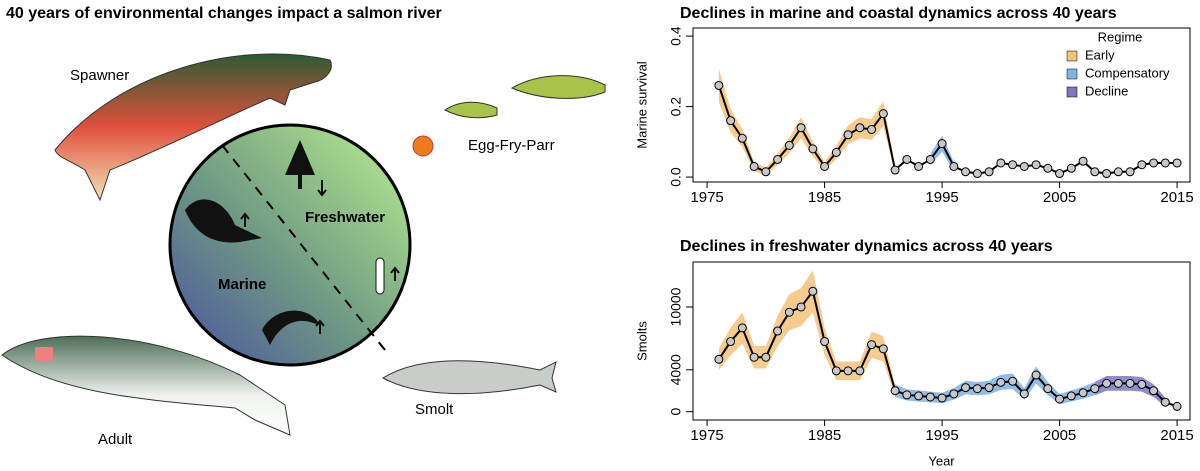  Describe the element at coordinates (423, 146) in the screenshot. I see `egg-icon` at that location.